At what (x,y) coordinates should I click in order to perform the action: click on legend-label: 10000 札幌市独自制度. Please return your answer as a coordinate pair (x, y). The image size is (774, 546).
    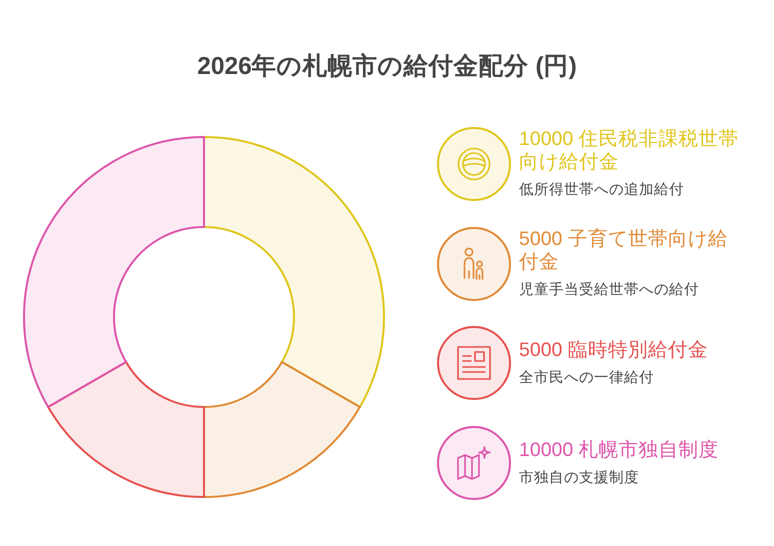
    Looking at the image, I should click on (619, 450).